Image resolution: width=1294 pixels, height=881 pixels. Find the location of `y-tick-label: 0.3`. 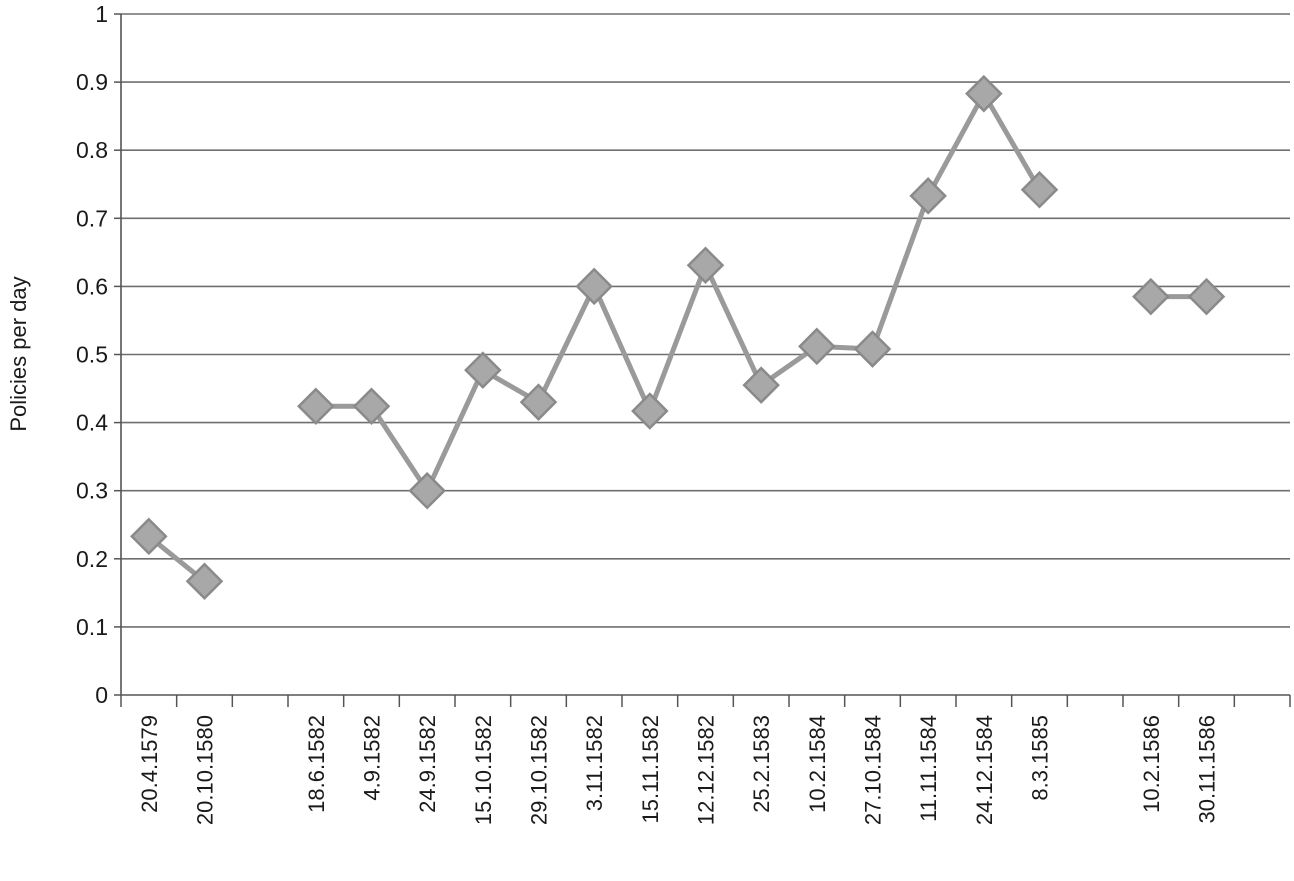

y-tick-label: 0.3 is located at coordinates (92, 491).